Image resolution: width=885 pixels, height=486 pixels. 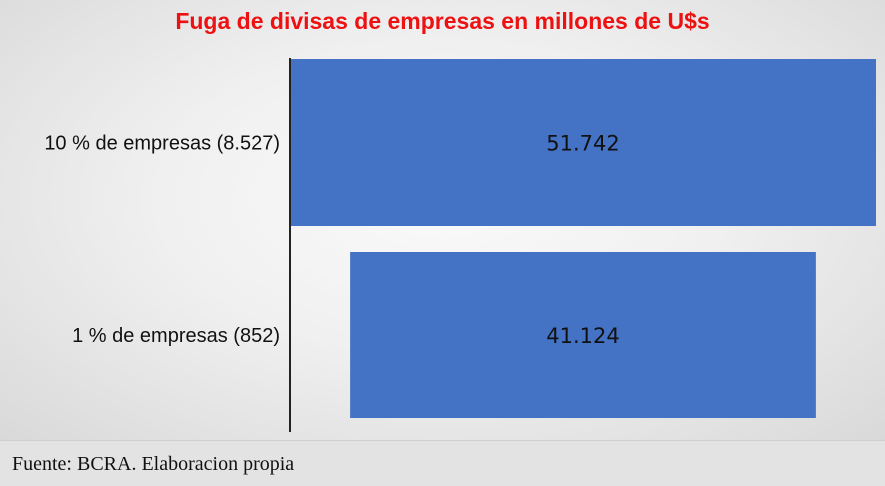 What do you see at coordinates (162, 144) in the screenshot?
I see `category-label-0: 10 % de empresas (8.527)` at bounding box center [162, 144].